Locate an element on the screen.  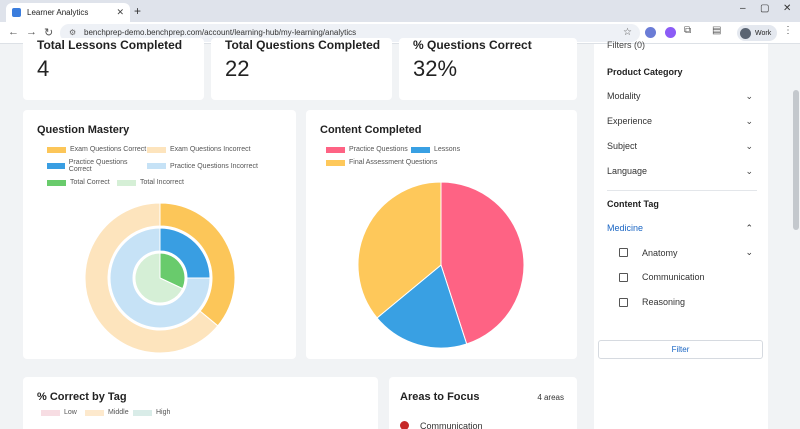
tag-communication: Communication is located at coordinates (686, 277).